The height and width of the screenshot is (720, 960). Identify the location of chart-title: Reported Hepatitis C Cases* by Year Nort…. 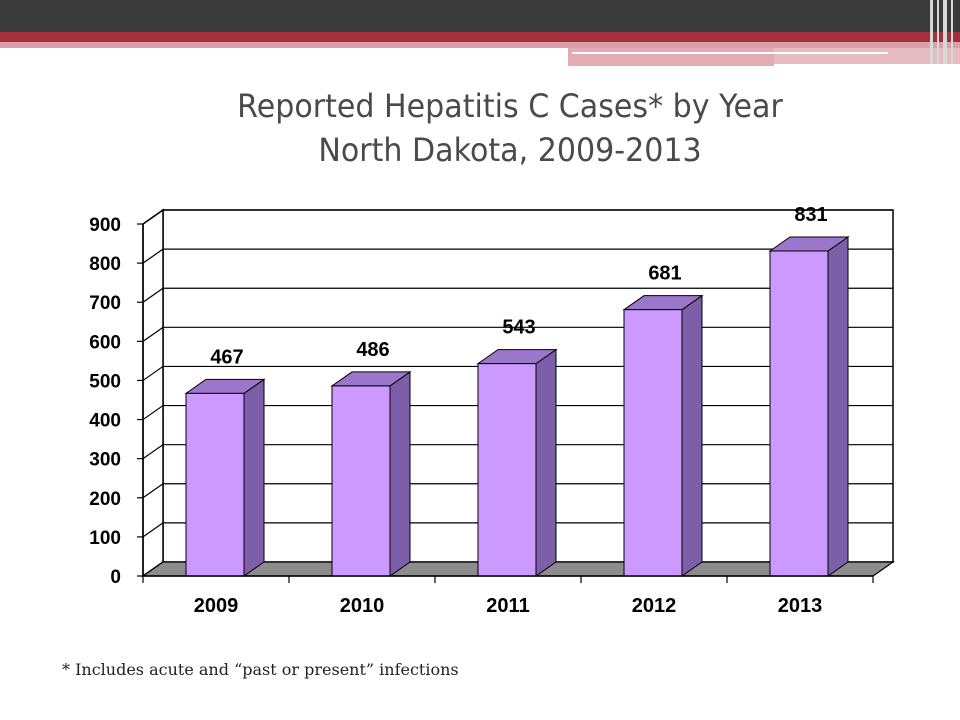
(495, 128).